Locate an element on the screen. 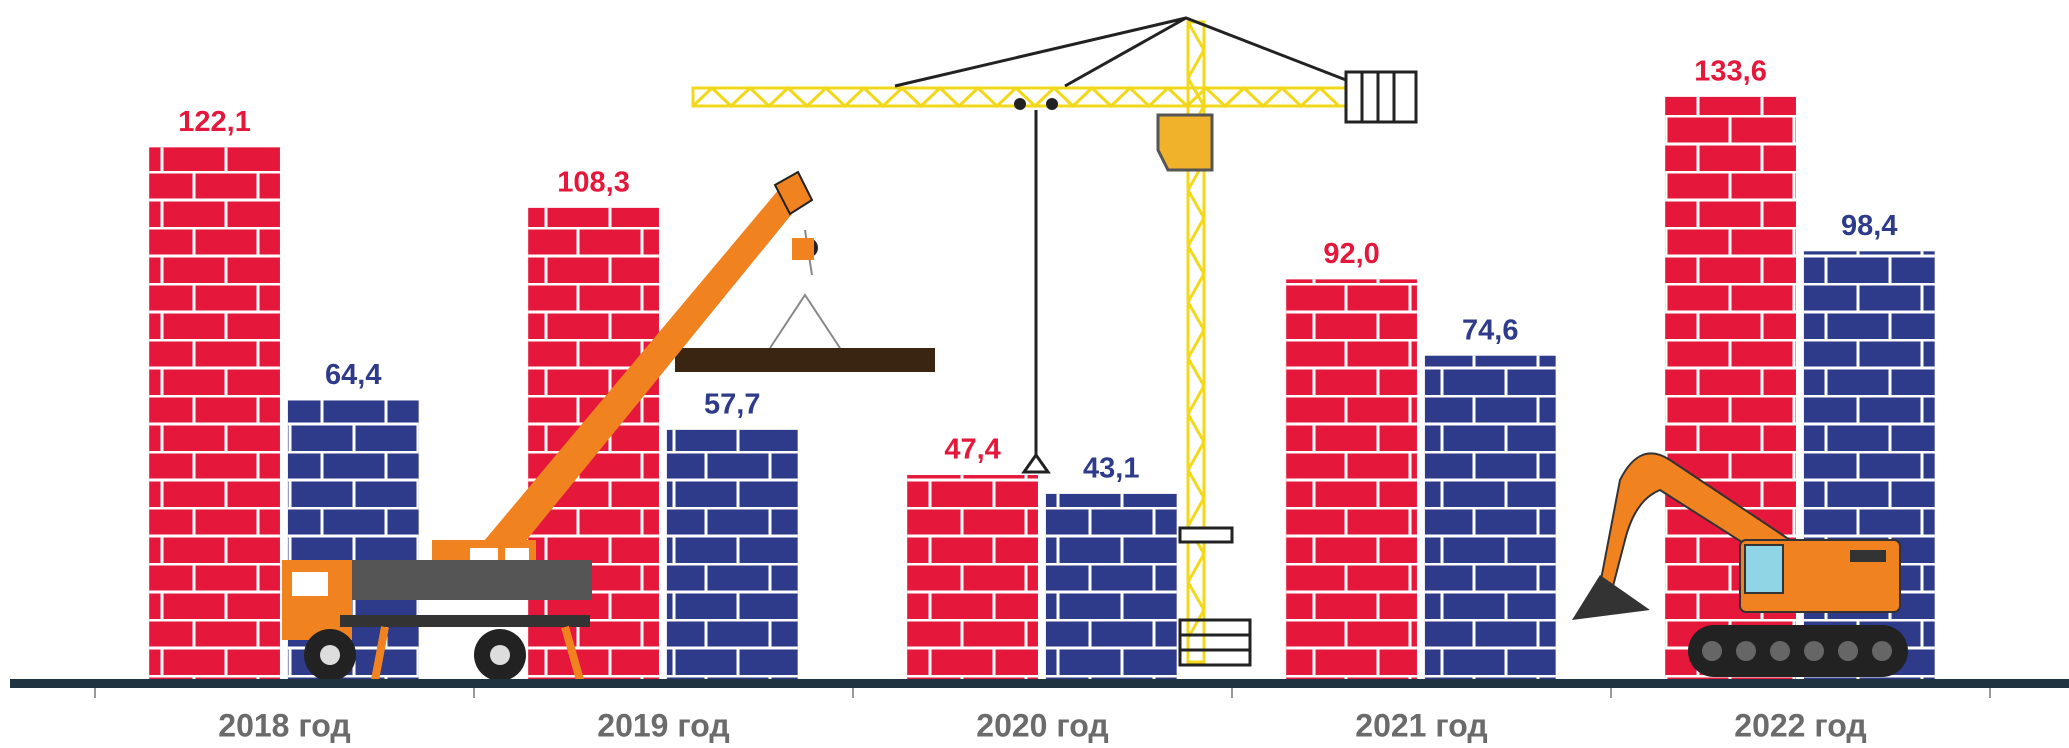  value-label: 74,6 is located at coordinates (1490, 330).